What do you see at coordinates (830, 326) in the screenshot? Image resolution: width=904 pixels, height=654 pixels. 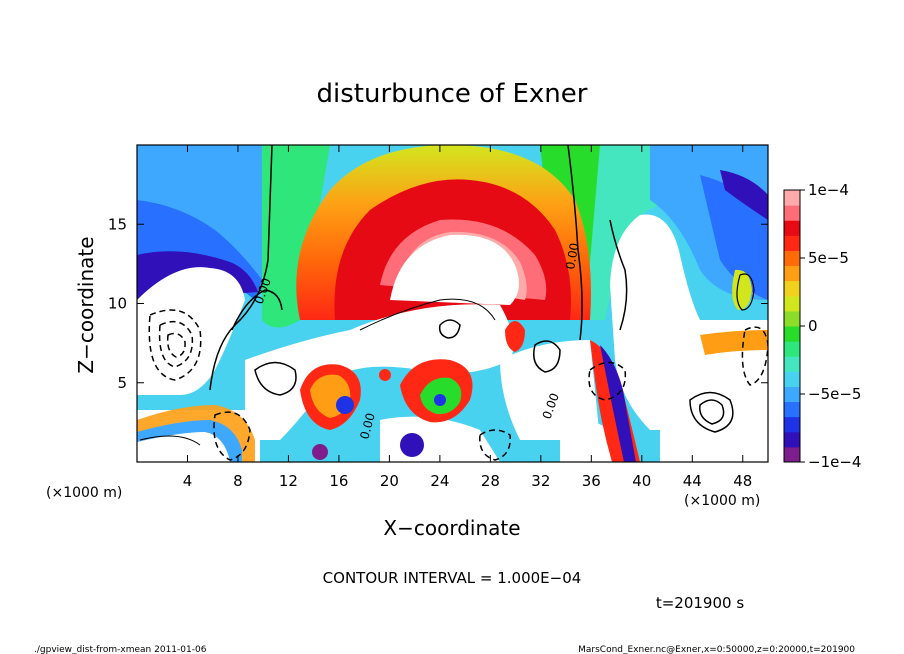 I see `colorbar-ticks: 1e−4 5e−5 0 −5e−5 −1e−4` at bounding box center [830, 326].